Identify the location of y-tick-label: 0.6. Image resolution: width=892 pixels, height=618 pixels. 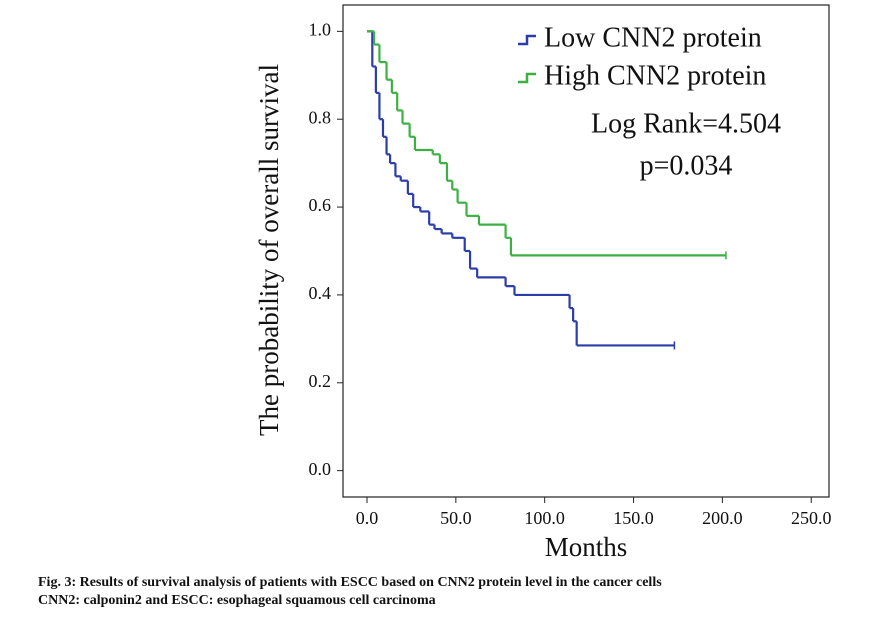
(320, 205).